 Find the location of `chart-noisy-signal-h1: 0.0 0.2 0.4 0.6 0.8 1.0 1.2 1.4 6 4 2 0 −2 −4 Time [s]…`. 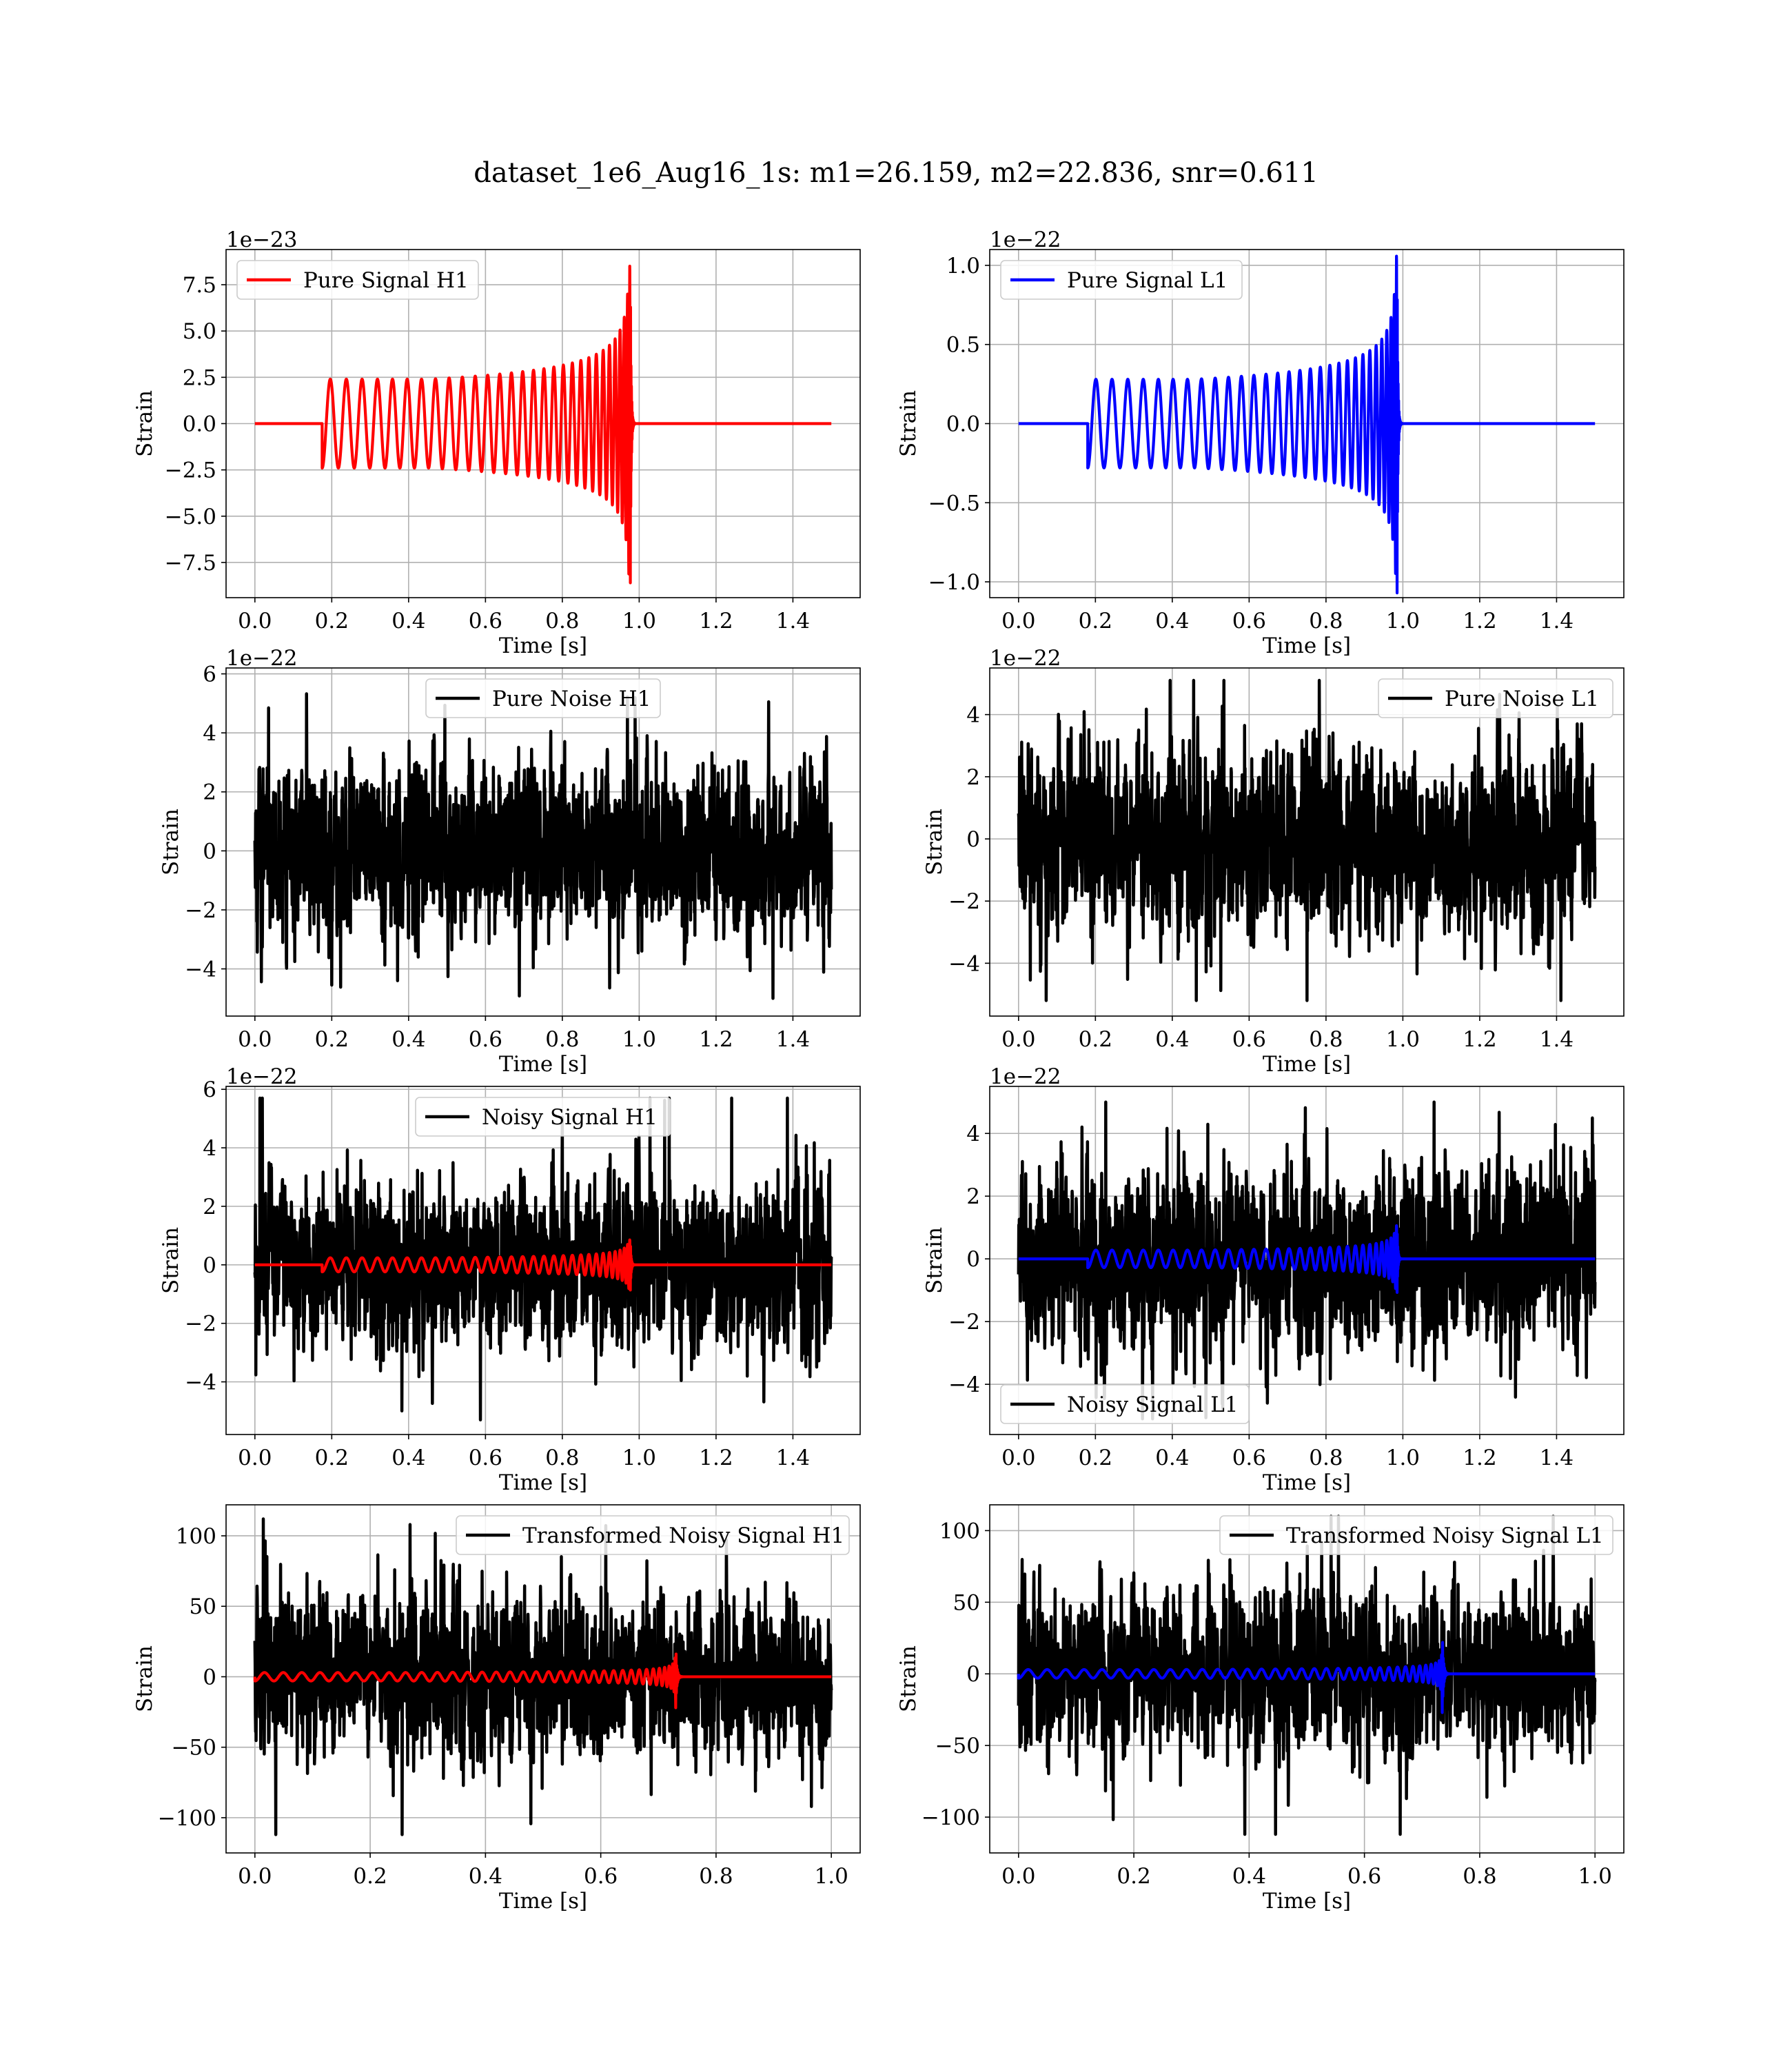

chart-noisy-signal-h1: 0.0 0.2 0.4 0.6 0.8 1.0 1.2 1.4 6 4 2 0 −2 −4 Time [s]… is located at coordinates (510, 1279).